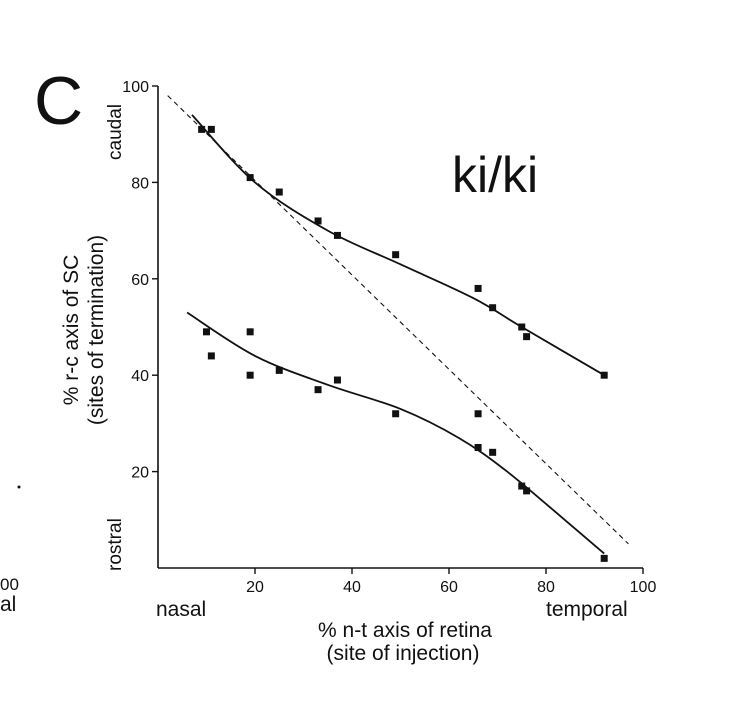 This screenshot has height=704, width=742. What do you see at coordinates (115, 132) in the screenshot?
I see `y-end-label-top: caudal` at bounding box center [115, 132].